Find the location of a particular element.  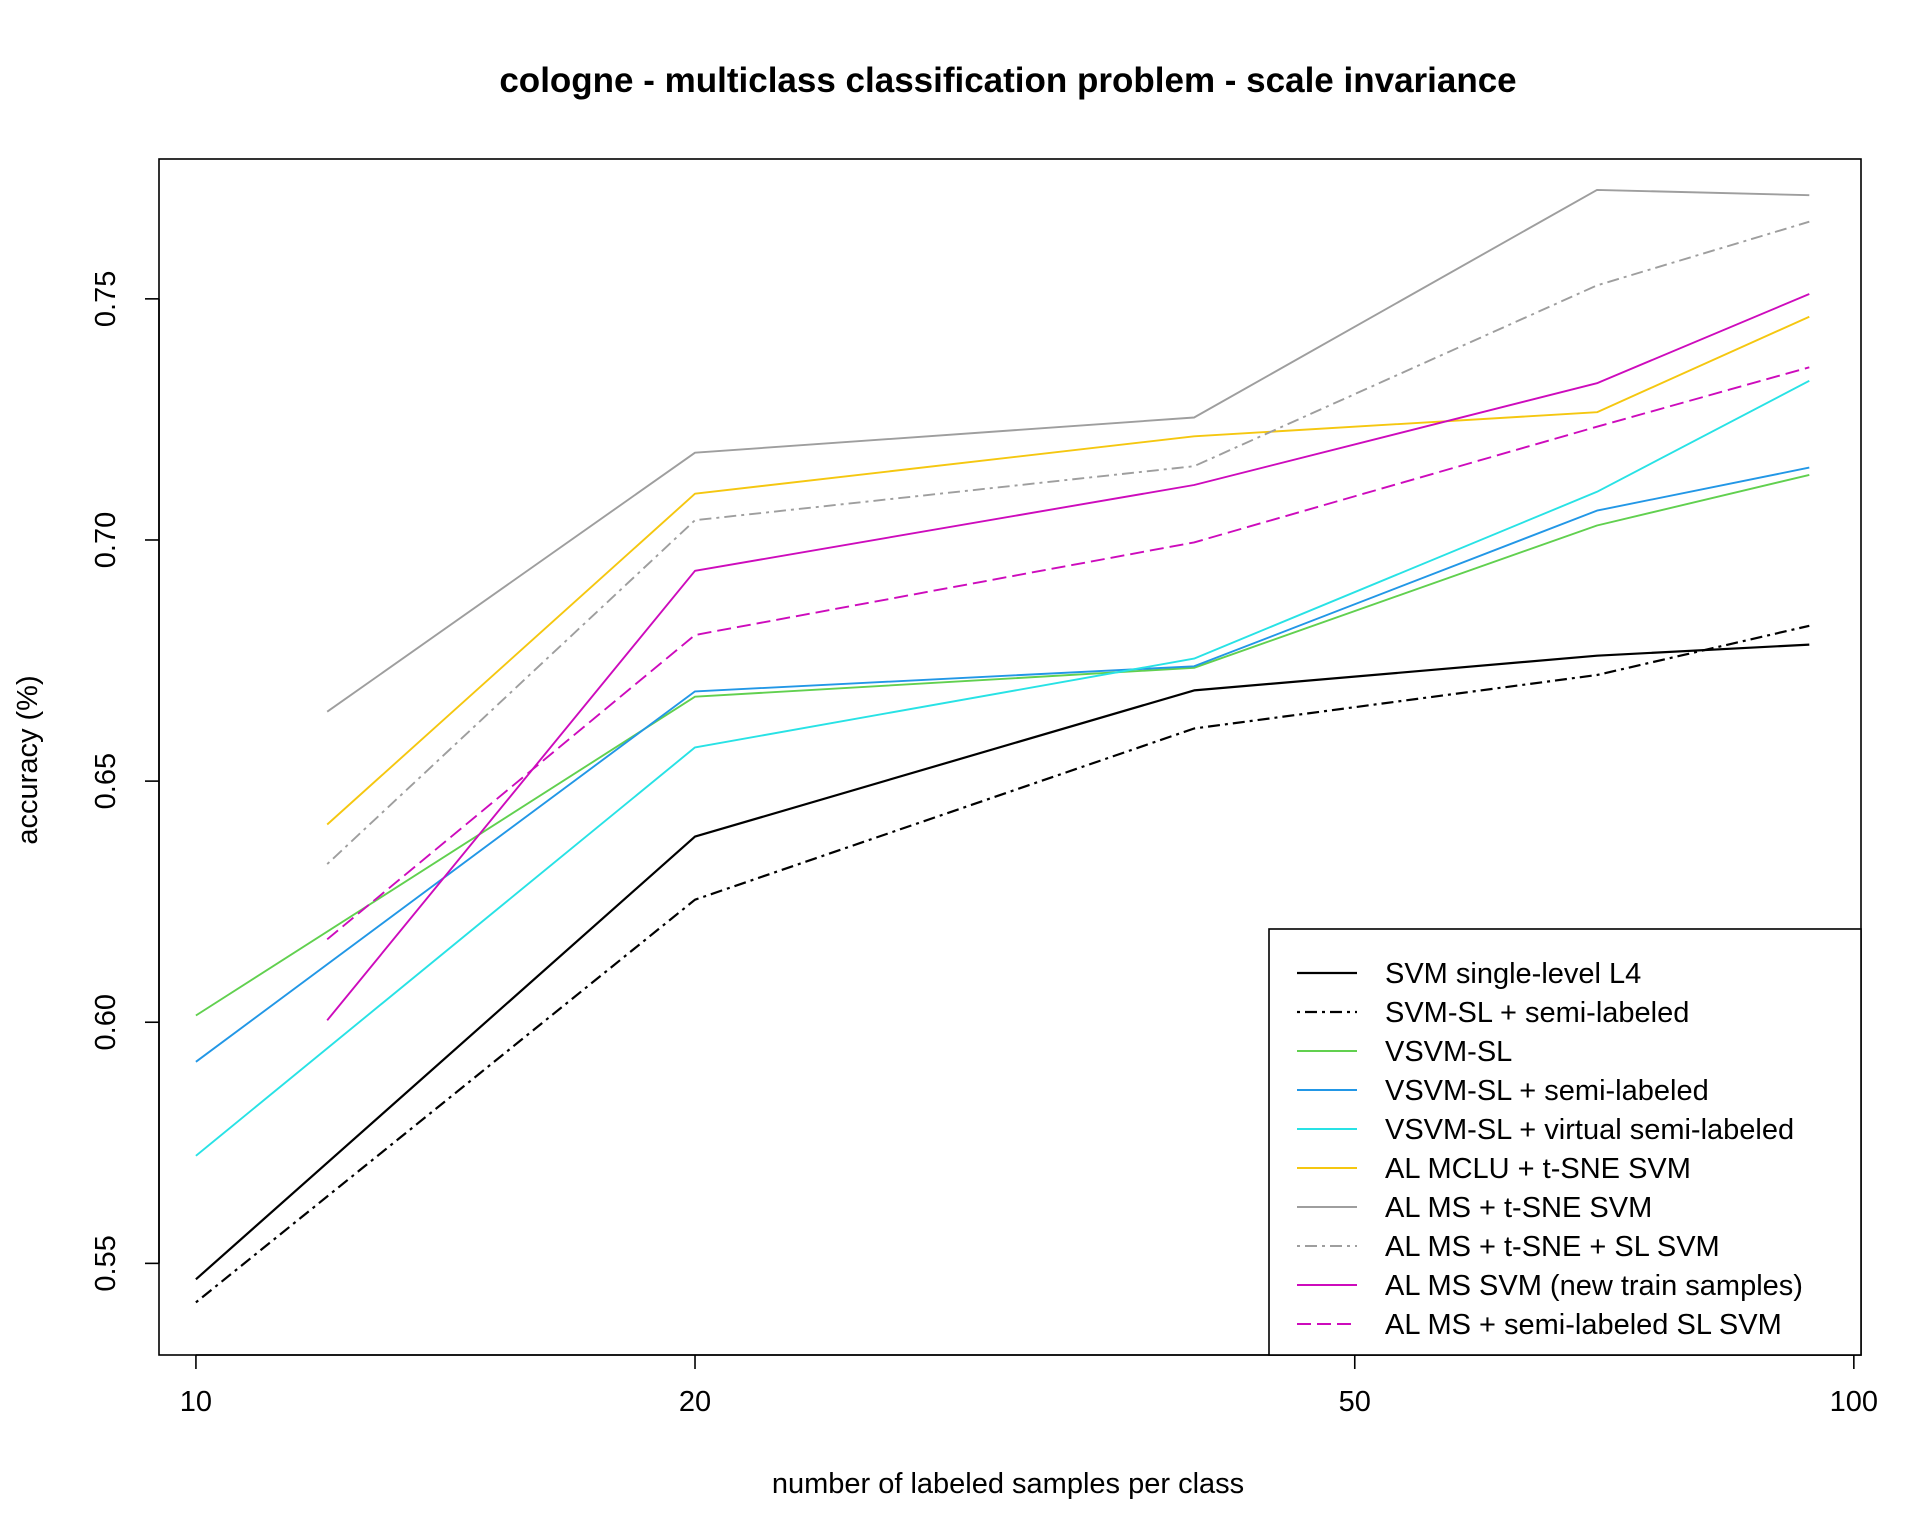

y-tick-label: 0.60 is located at coordinates (106, 1022).